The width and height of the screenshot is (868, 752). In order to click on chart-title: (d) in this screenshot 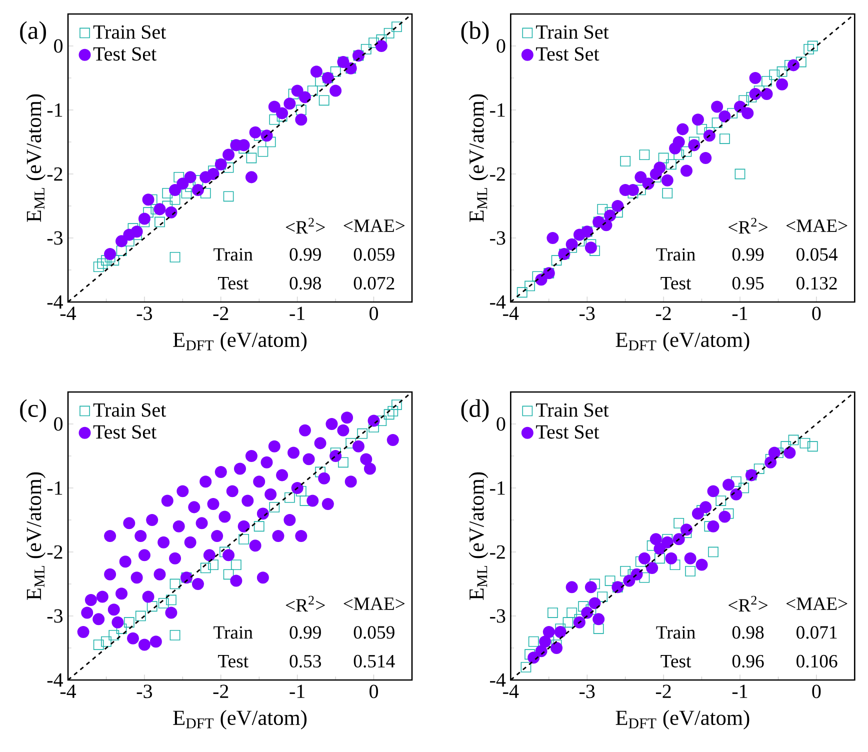, I will do `click(475, 410)`.